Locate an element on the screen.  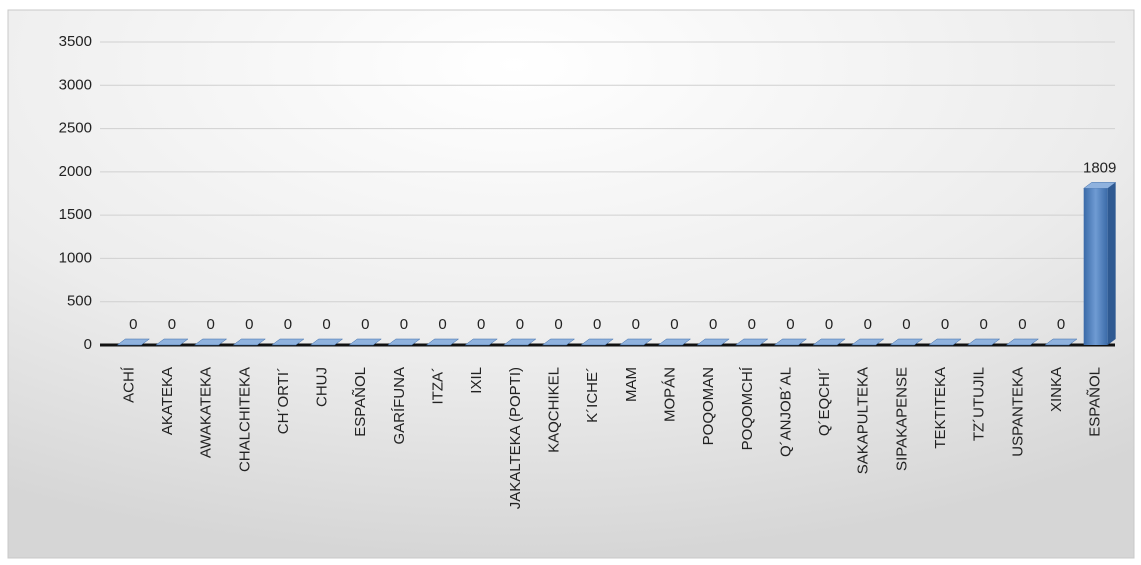
y-tick-label: 1500 is located at coordinates (75, 214).